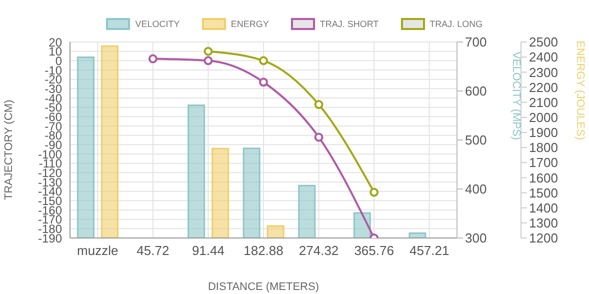 The height and width of the screenshot is (294, 589). Describe the element at coordinates (476, 238) in the screenshot. I see `y2-tick-label: 300` at that location.